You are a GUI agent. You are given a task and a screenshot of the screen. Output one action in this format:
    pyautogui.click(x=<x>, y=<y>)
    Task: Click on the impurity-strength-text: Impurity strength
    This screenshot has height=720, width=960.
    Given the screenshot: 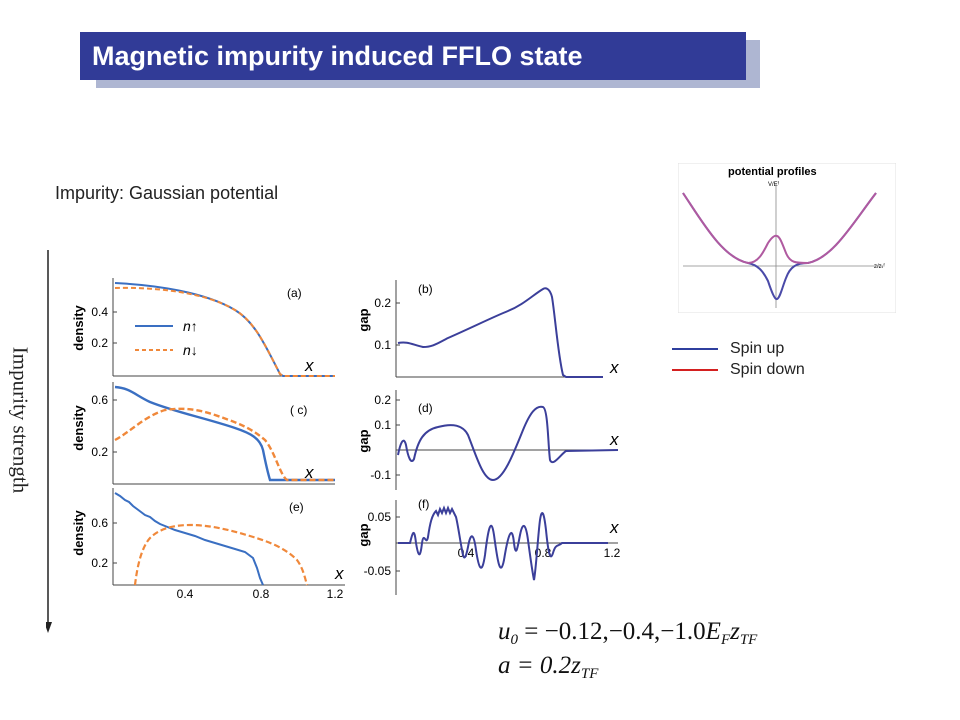 What is the action you would take?
    pyautogui.click(x=20, y=420)
    